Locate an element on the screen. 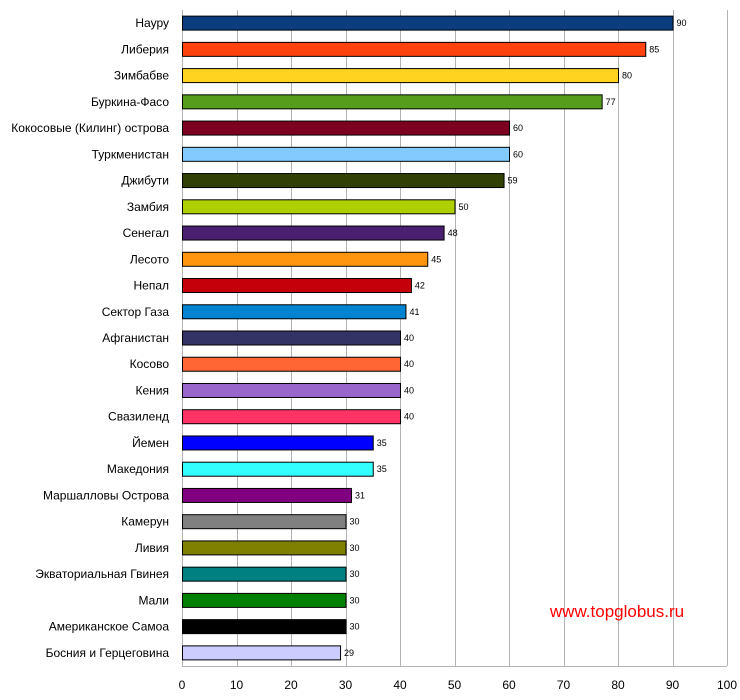  watermark-text: www.topglobus.ru is located at coordinates (616, 611).